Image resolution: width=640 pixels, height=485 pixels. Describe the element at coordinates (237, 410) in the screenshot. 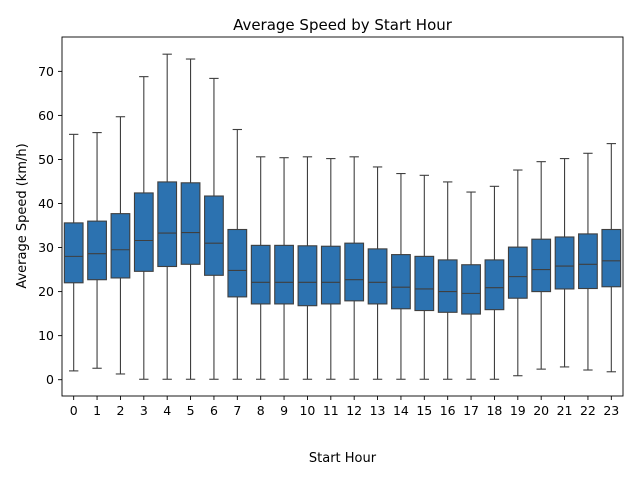

I see `x-tick-label: 7` at that location.